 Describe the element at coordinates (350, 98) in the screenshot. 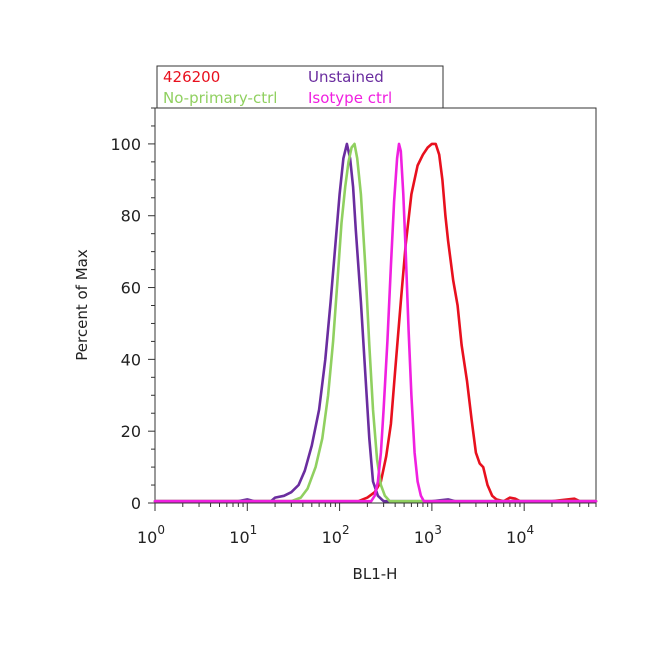

I see `legend-entry-isotype-ctrl: Isotype ctrl` at that location.